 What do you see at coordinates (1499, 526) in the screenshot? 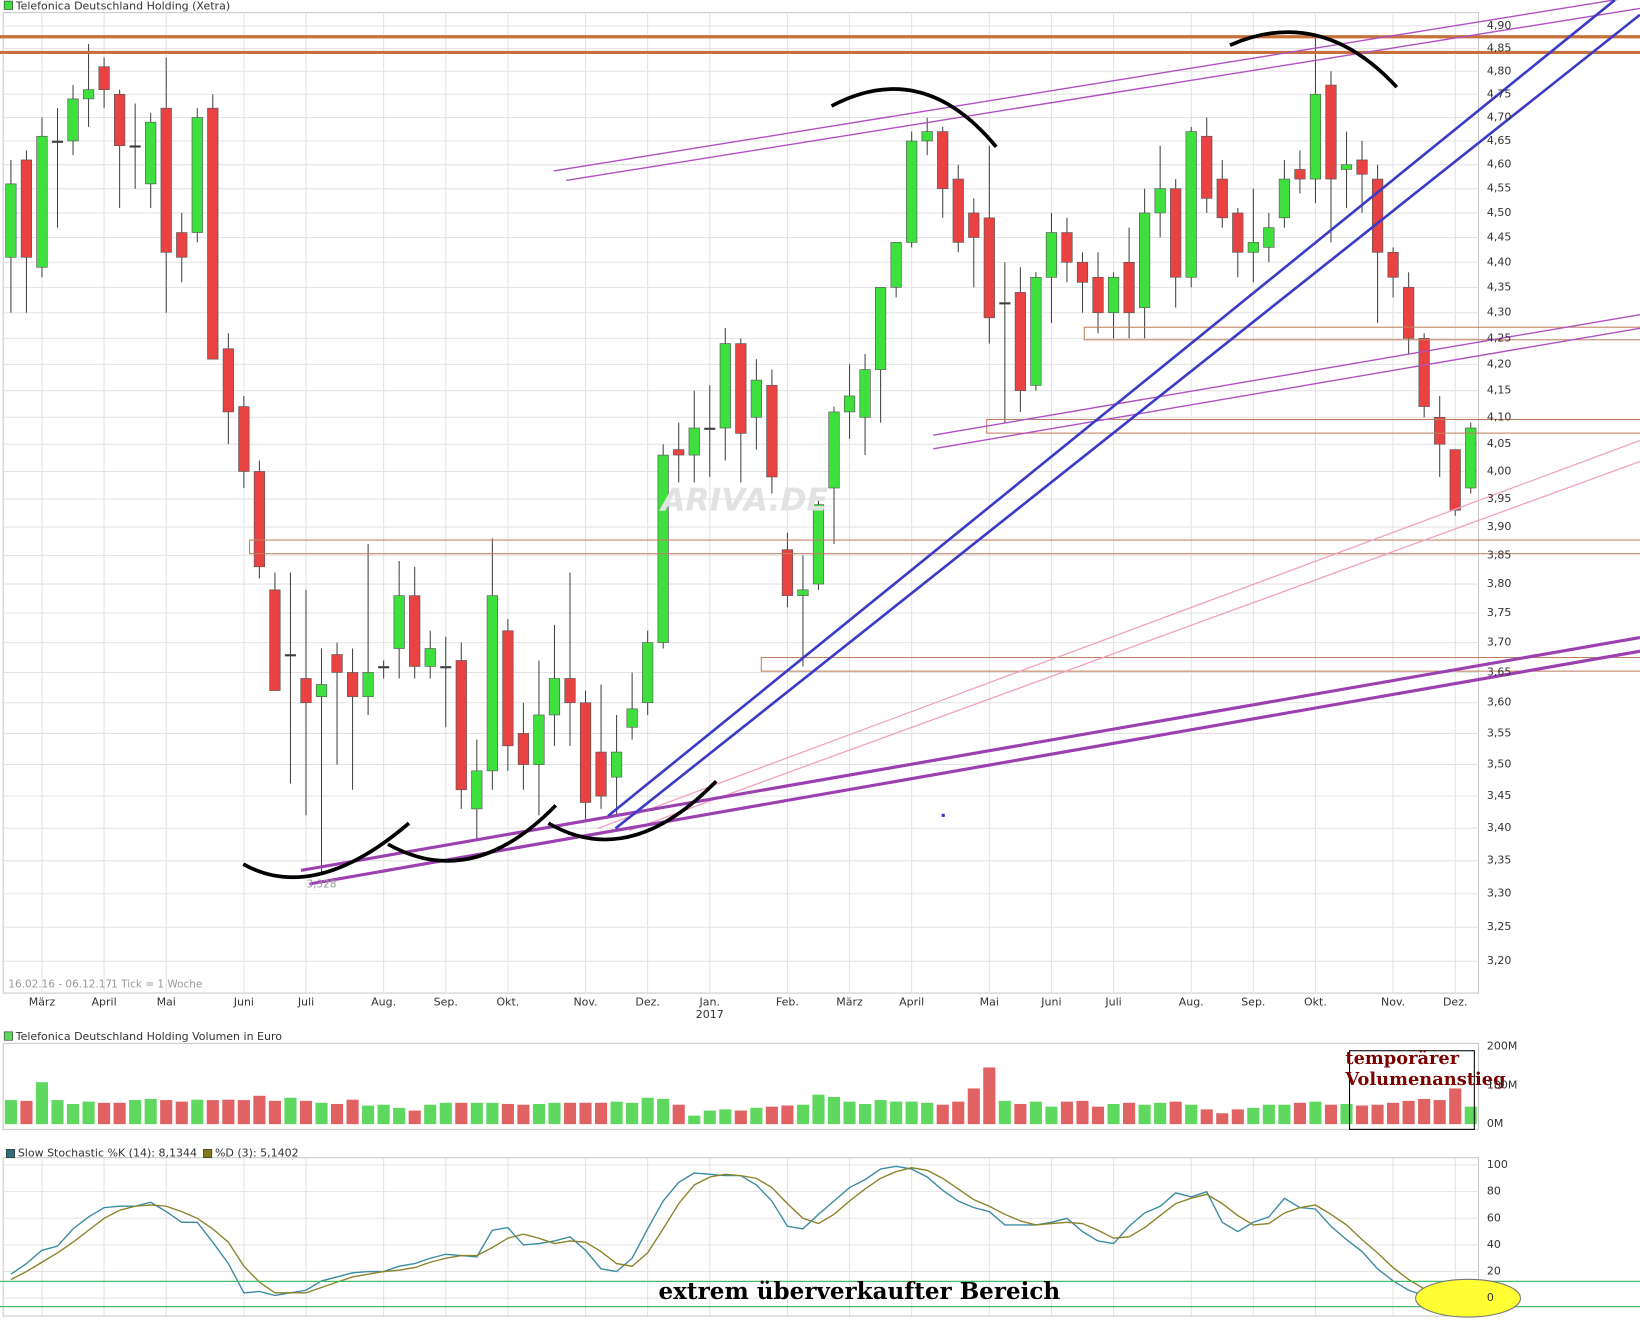
I see `y-tick-label: 3,90` at bounding box center [1499, 526].